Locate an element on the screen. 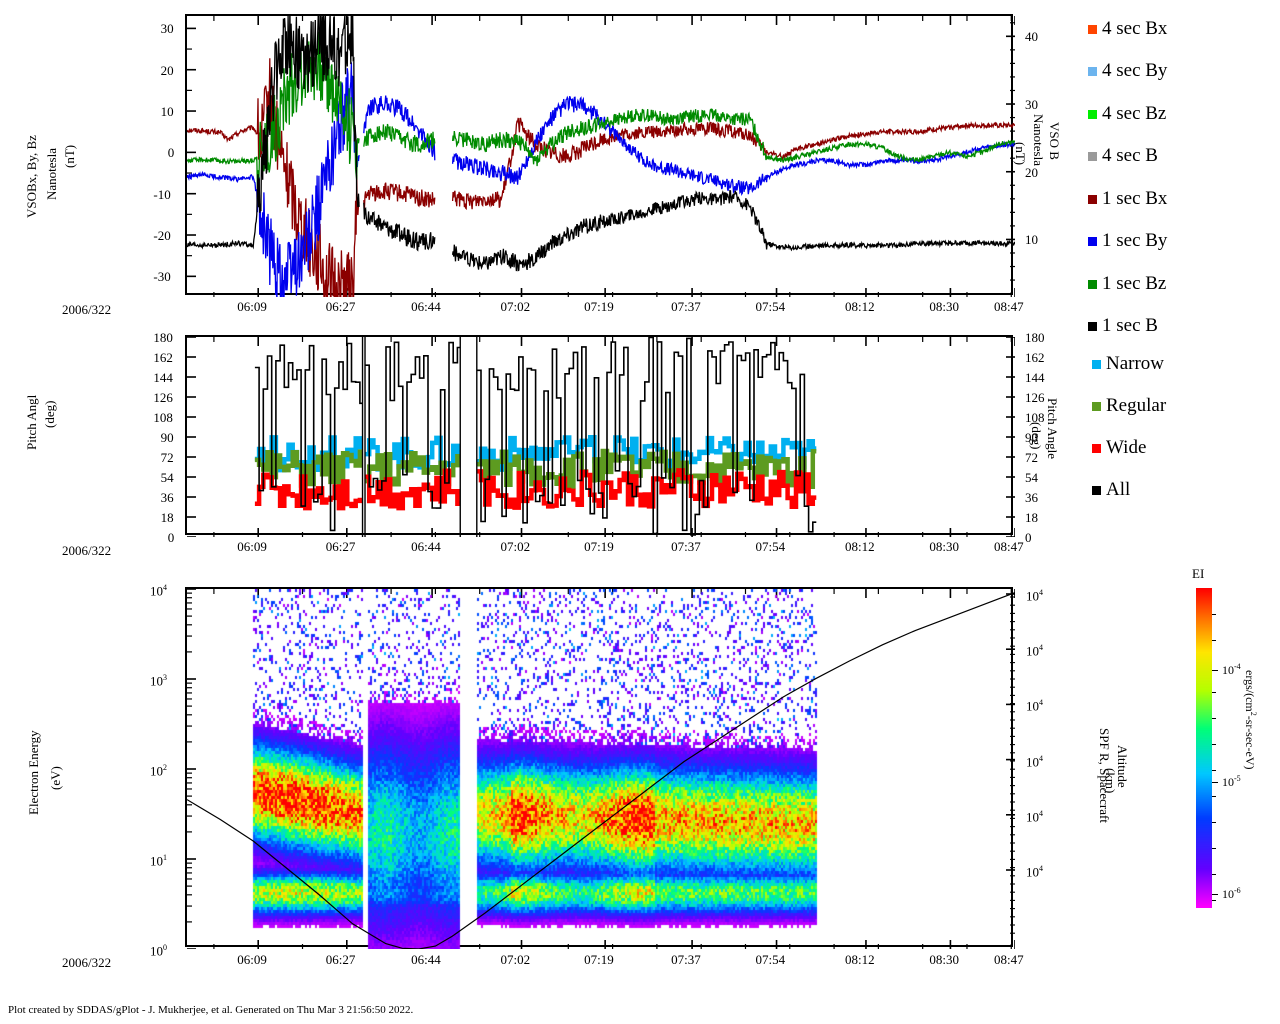  legend-label: 4 sec B is located at coordinates (1130, 155).